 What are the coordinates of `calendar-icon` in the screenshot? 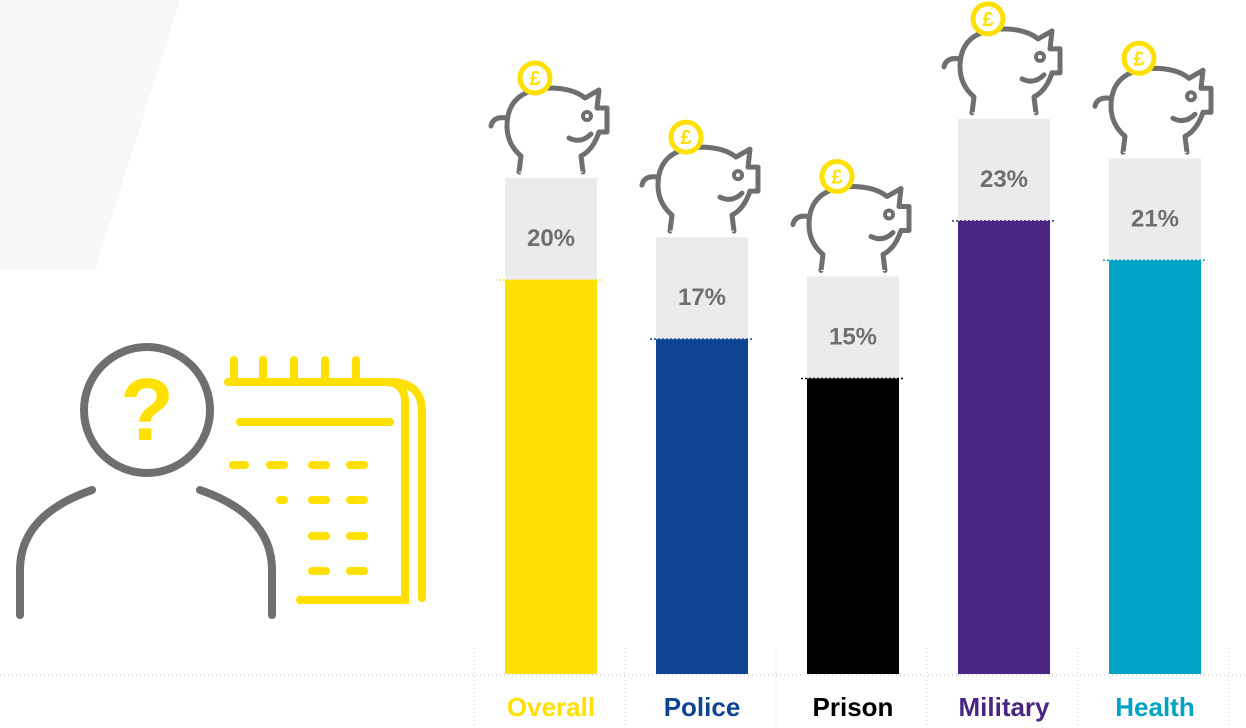 It's located at (325, 480).